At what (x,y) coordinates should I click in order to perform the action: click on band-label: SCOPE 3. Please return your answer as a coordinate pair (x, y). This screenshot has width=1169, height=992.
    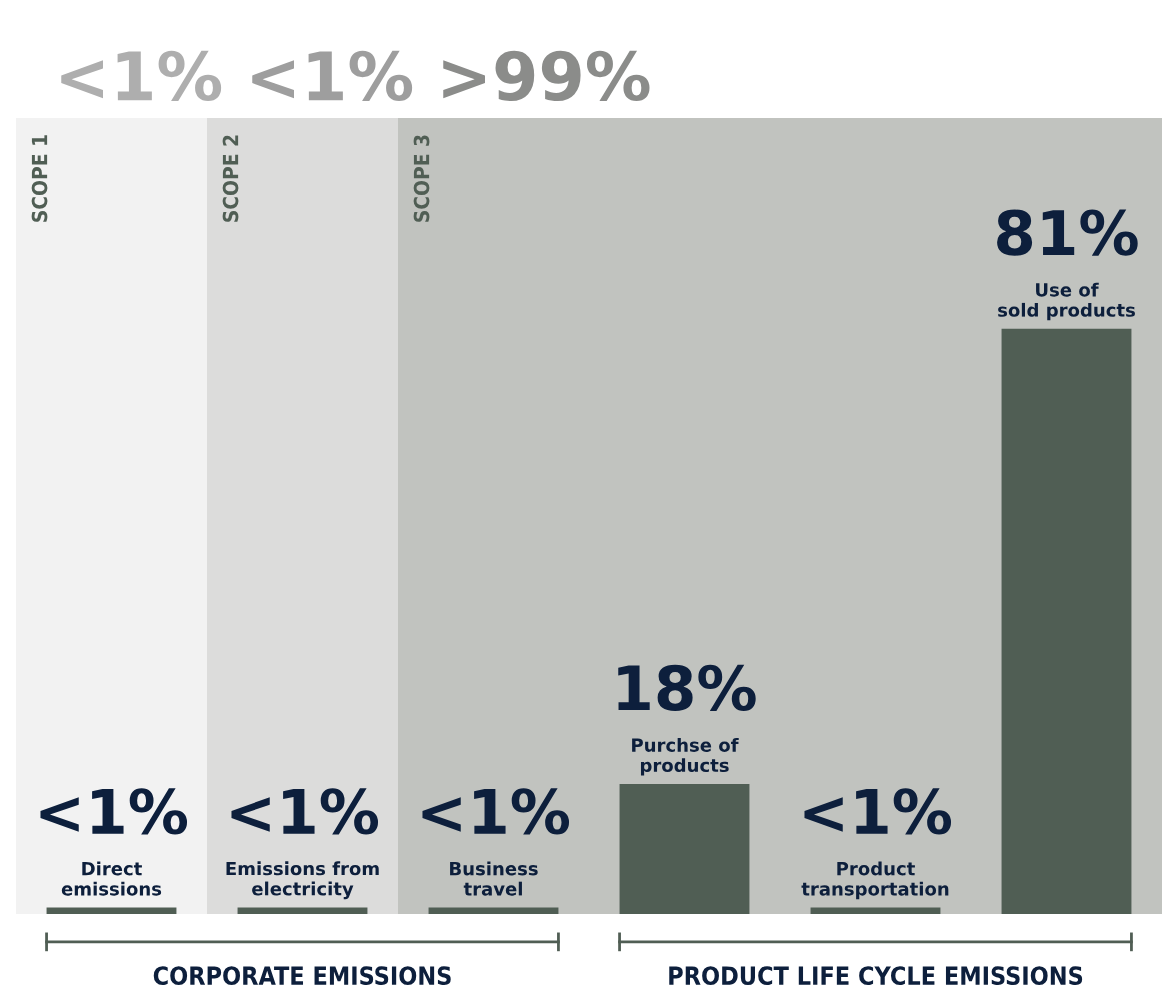
    Looking at the image, I should click on (421, 178).